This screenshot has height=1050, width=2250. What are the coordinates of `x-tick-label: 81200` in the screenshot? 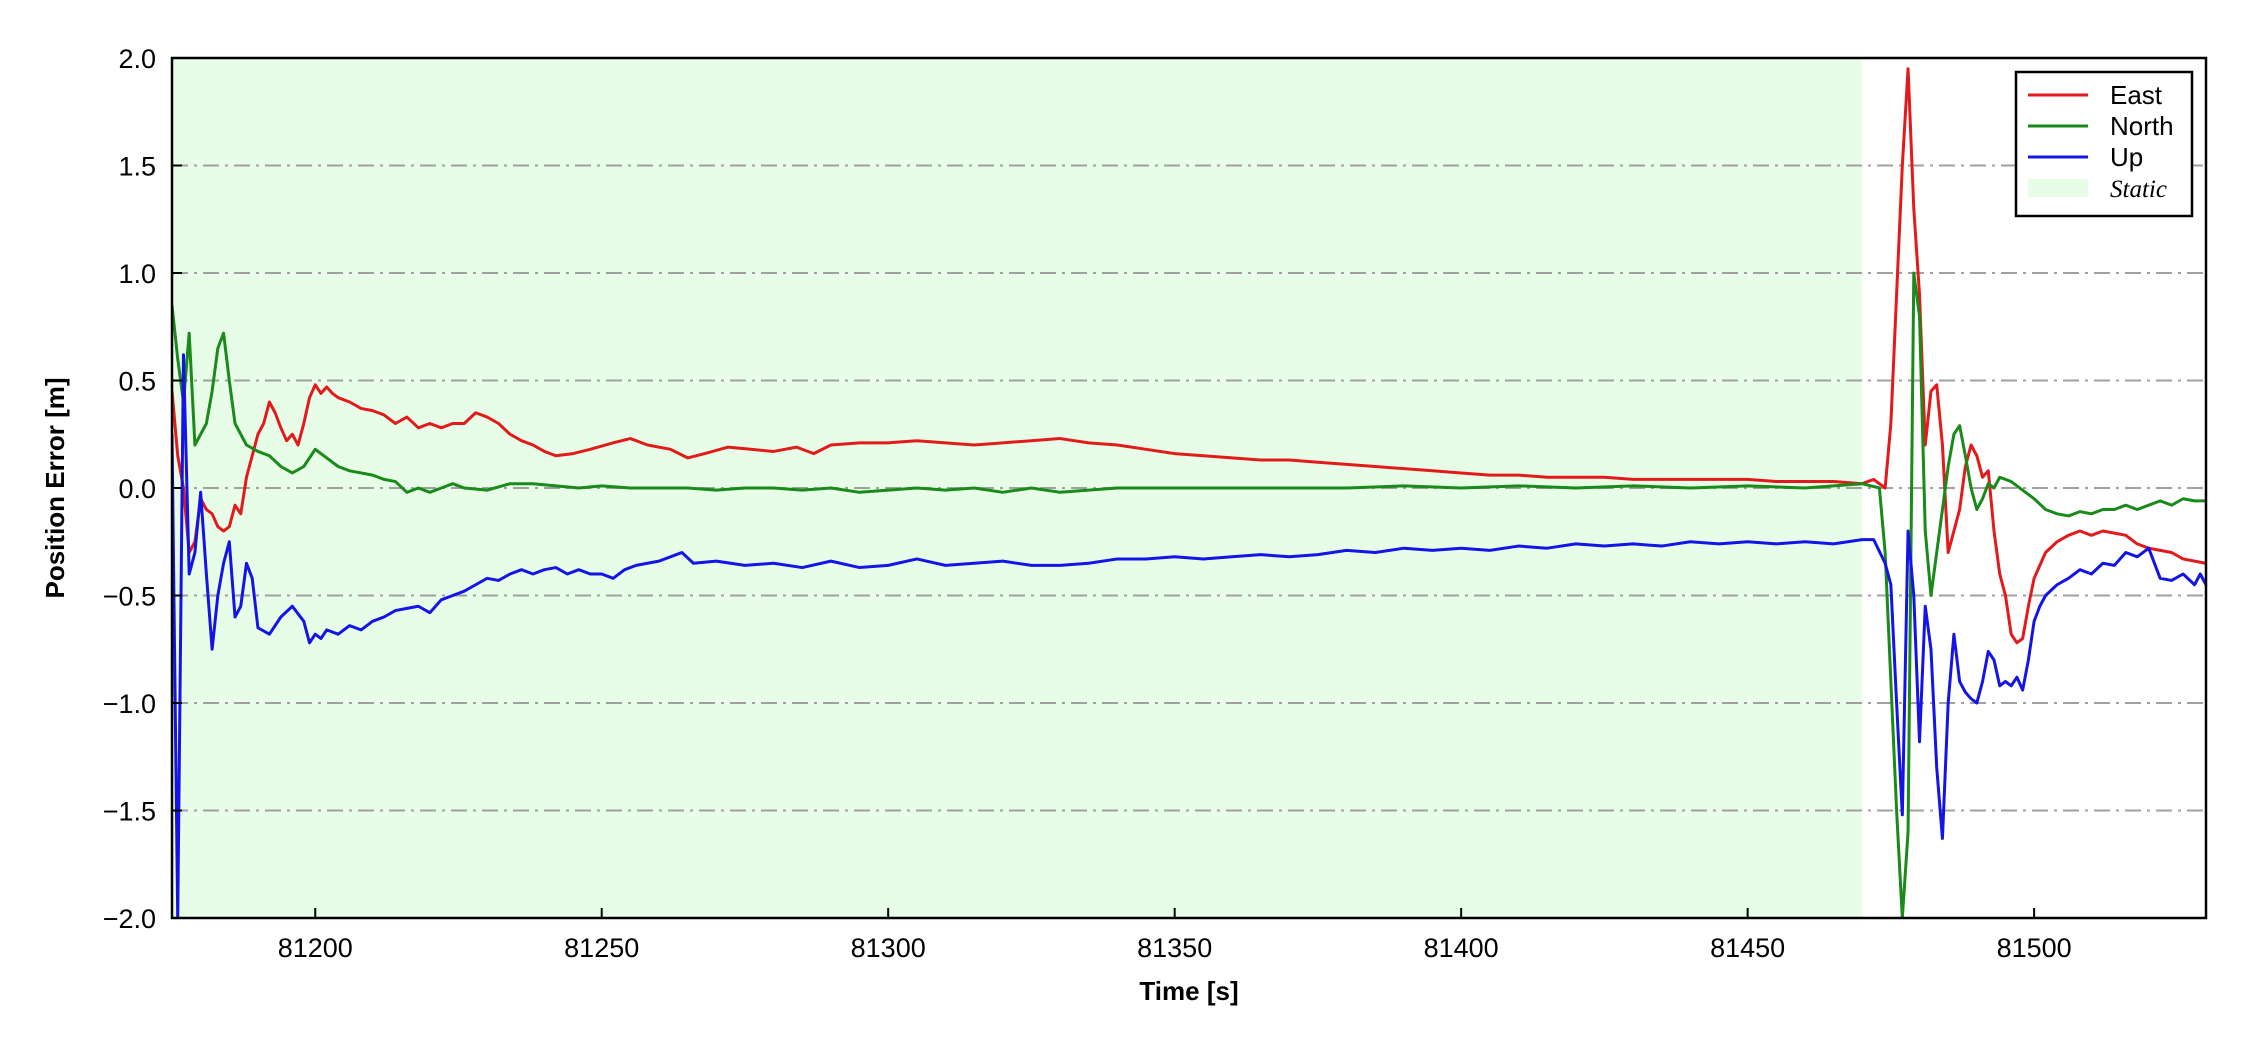 It's located at (315, 948).